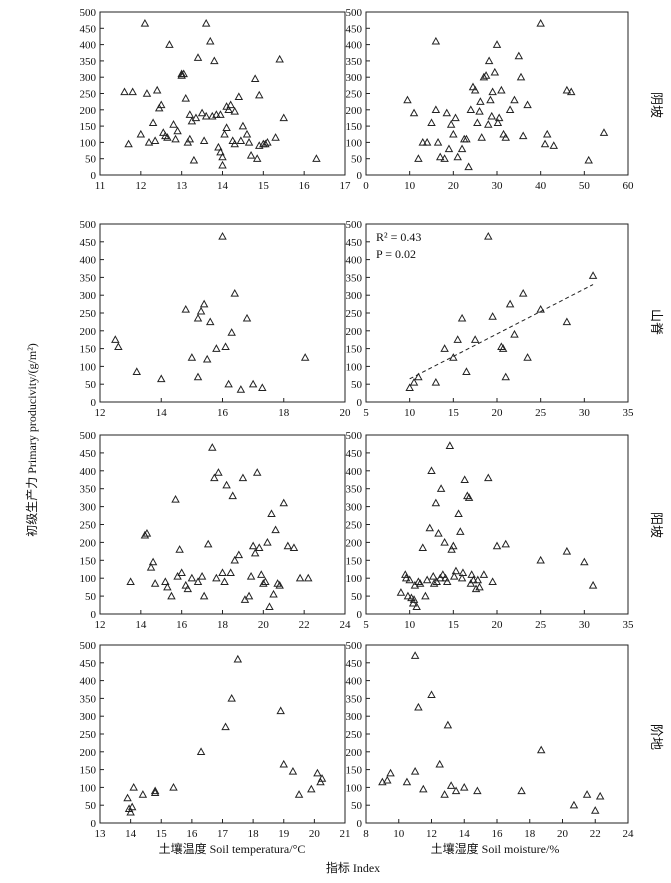  What do you see at coordinates (366, 834) in the screenshot?
I see `x-tick-label: 8` at bounding box center [366, 834].